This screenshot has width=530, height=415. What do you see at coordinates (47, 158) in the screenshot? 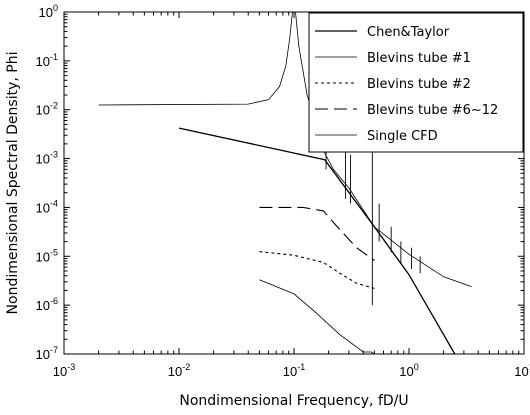
I see `y-tick-label: 10⁻³` at bounding box center [47, 158].